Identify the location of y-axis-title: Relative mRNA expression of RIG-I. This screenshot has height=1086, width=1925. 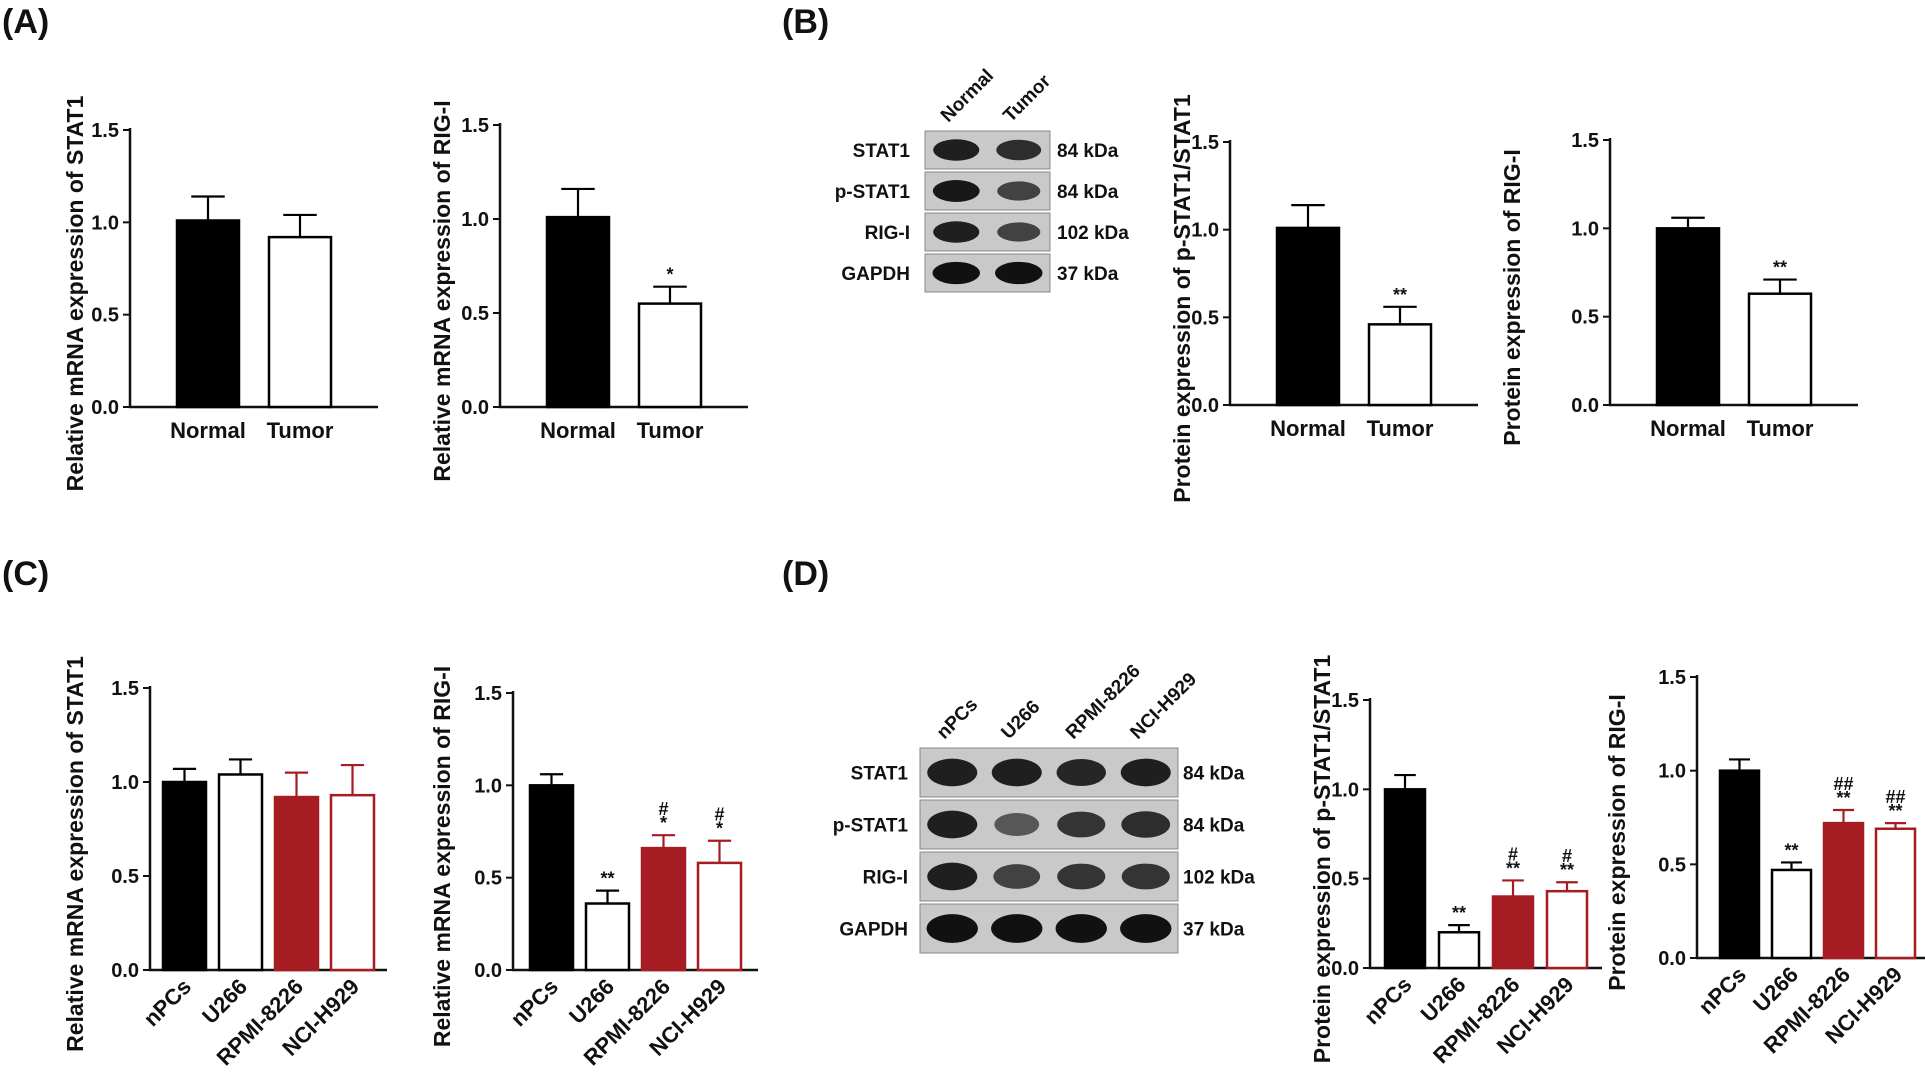
(442, 856).